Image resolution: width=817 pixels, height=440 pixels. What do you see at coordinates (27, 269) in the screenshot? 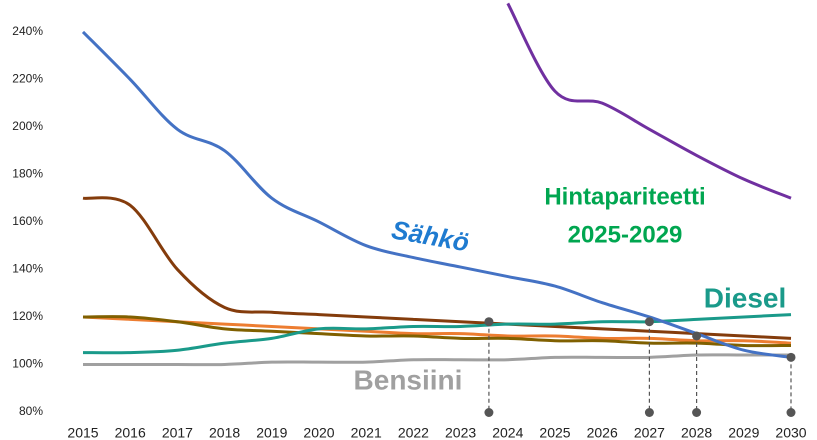
I see `y-tick-label: 140%` at bounding box center [27, 269].